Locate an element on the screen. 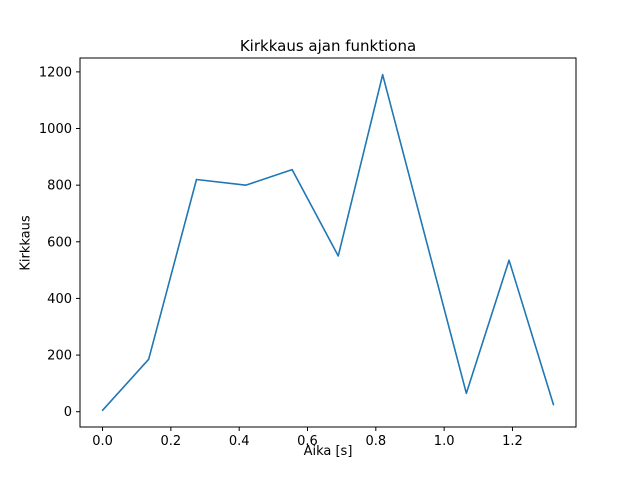 The image size is (640, 480). y-tick-label: 800 is located at coordinates (59, 186).